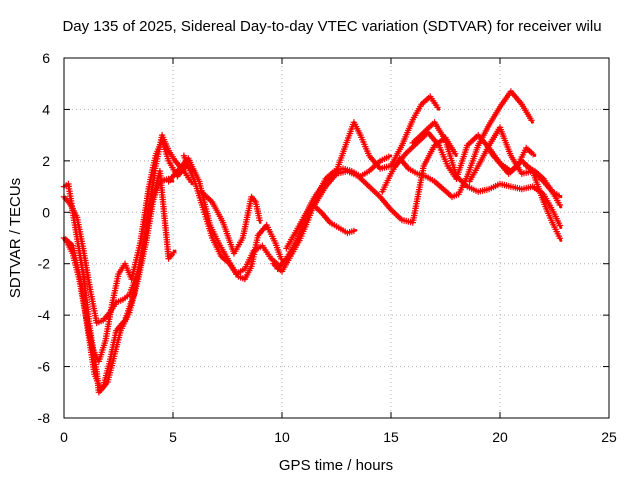  I want to click on x-tick-label: 0, so click(64, 437).